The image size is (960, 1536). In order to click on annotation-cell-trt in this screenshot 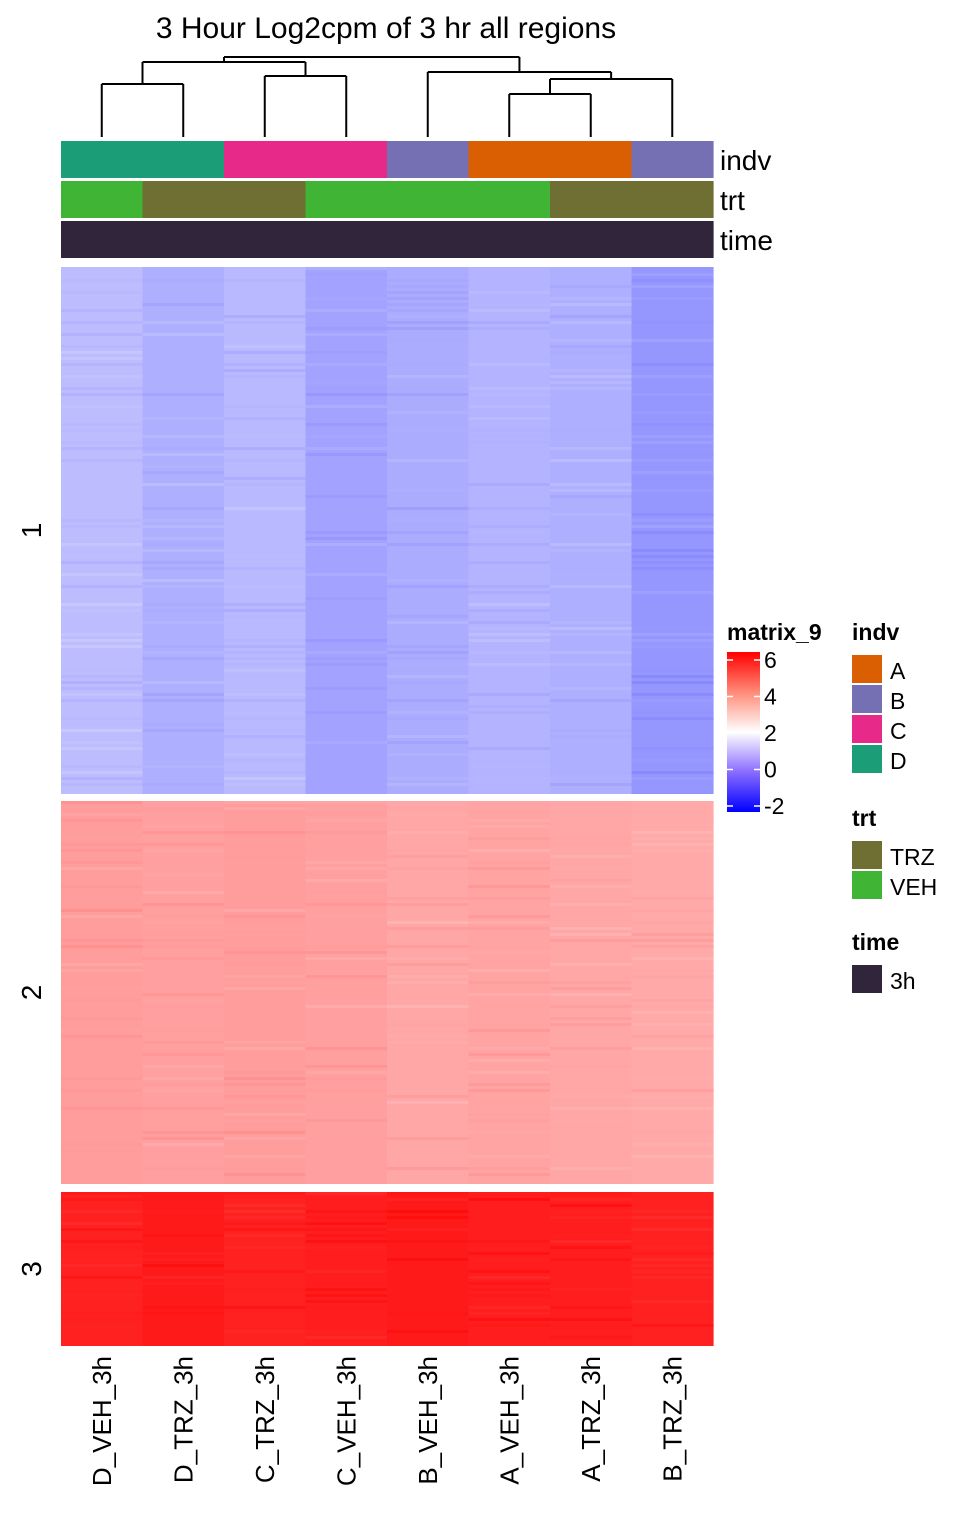, I will do `click(346, 199)`.